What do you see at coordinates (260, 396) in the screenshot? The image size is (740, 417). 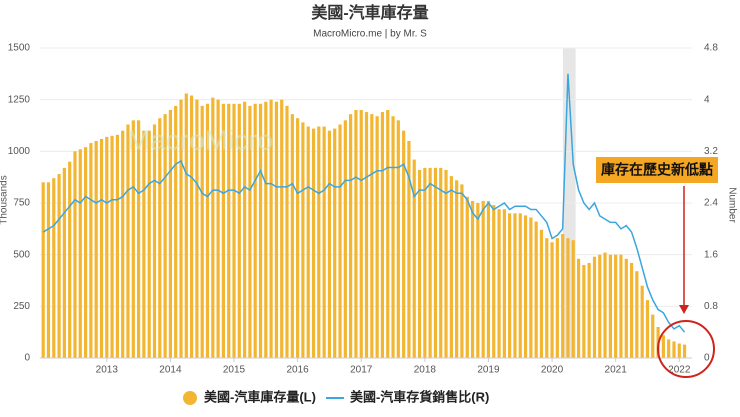 I see `legend-label: 美國-汽車庫存量(L)` at bounding box center [260, 396].